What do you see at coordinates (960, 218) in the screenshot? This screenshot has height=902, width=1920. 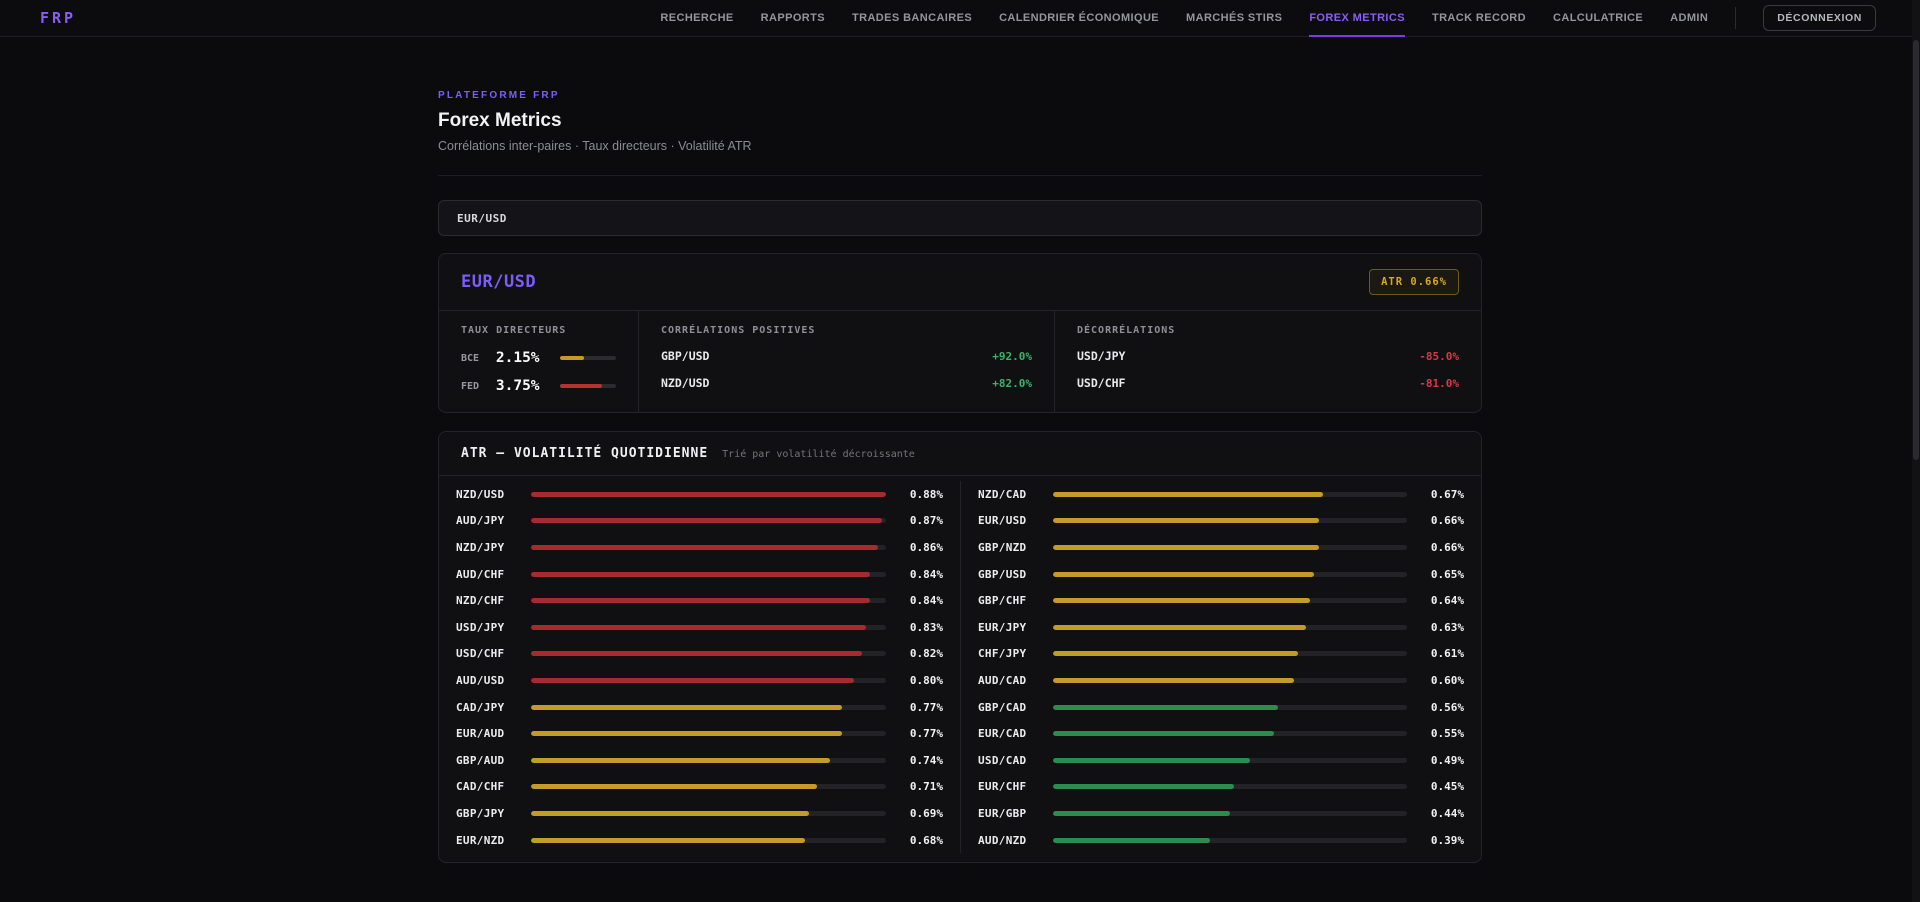 I see `pair-selector: EUR/USD` at bounding box center [960, 218].